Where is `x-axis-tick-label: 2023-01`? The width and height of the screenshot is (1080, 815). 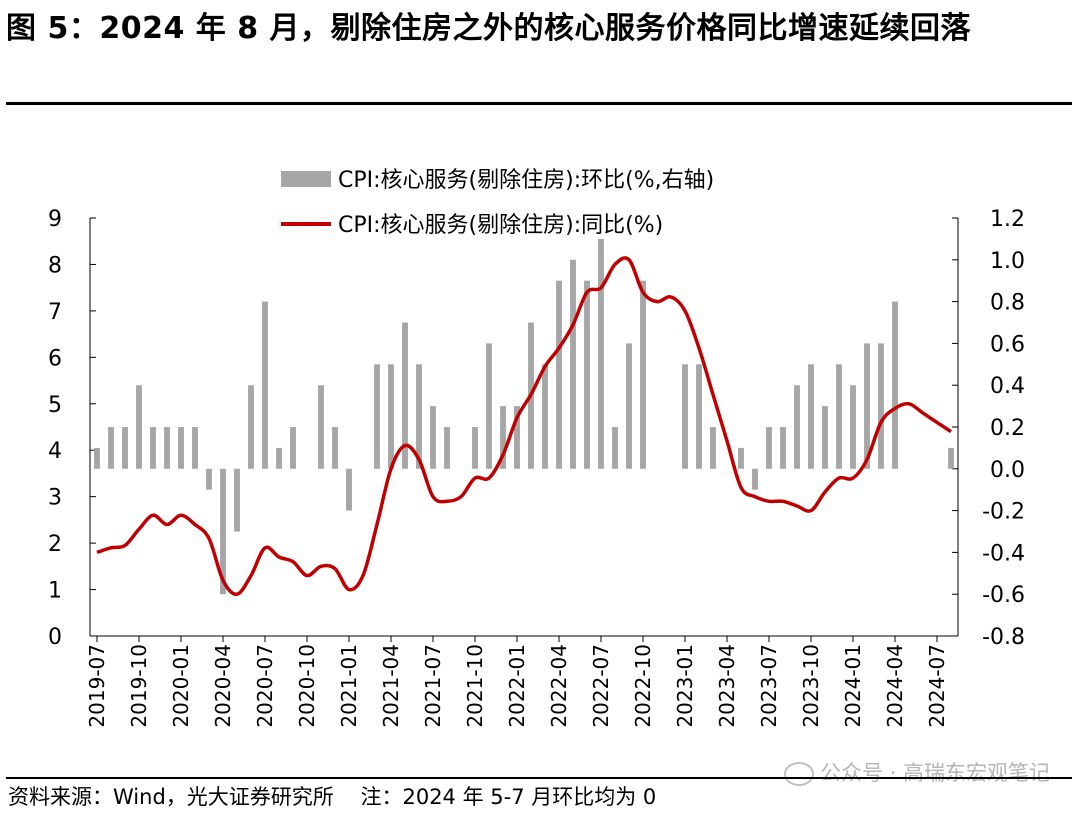
x-axis-tick-label: 2023-01 is located at coordinates (685, 686).